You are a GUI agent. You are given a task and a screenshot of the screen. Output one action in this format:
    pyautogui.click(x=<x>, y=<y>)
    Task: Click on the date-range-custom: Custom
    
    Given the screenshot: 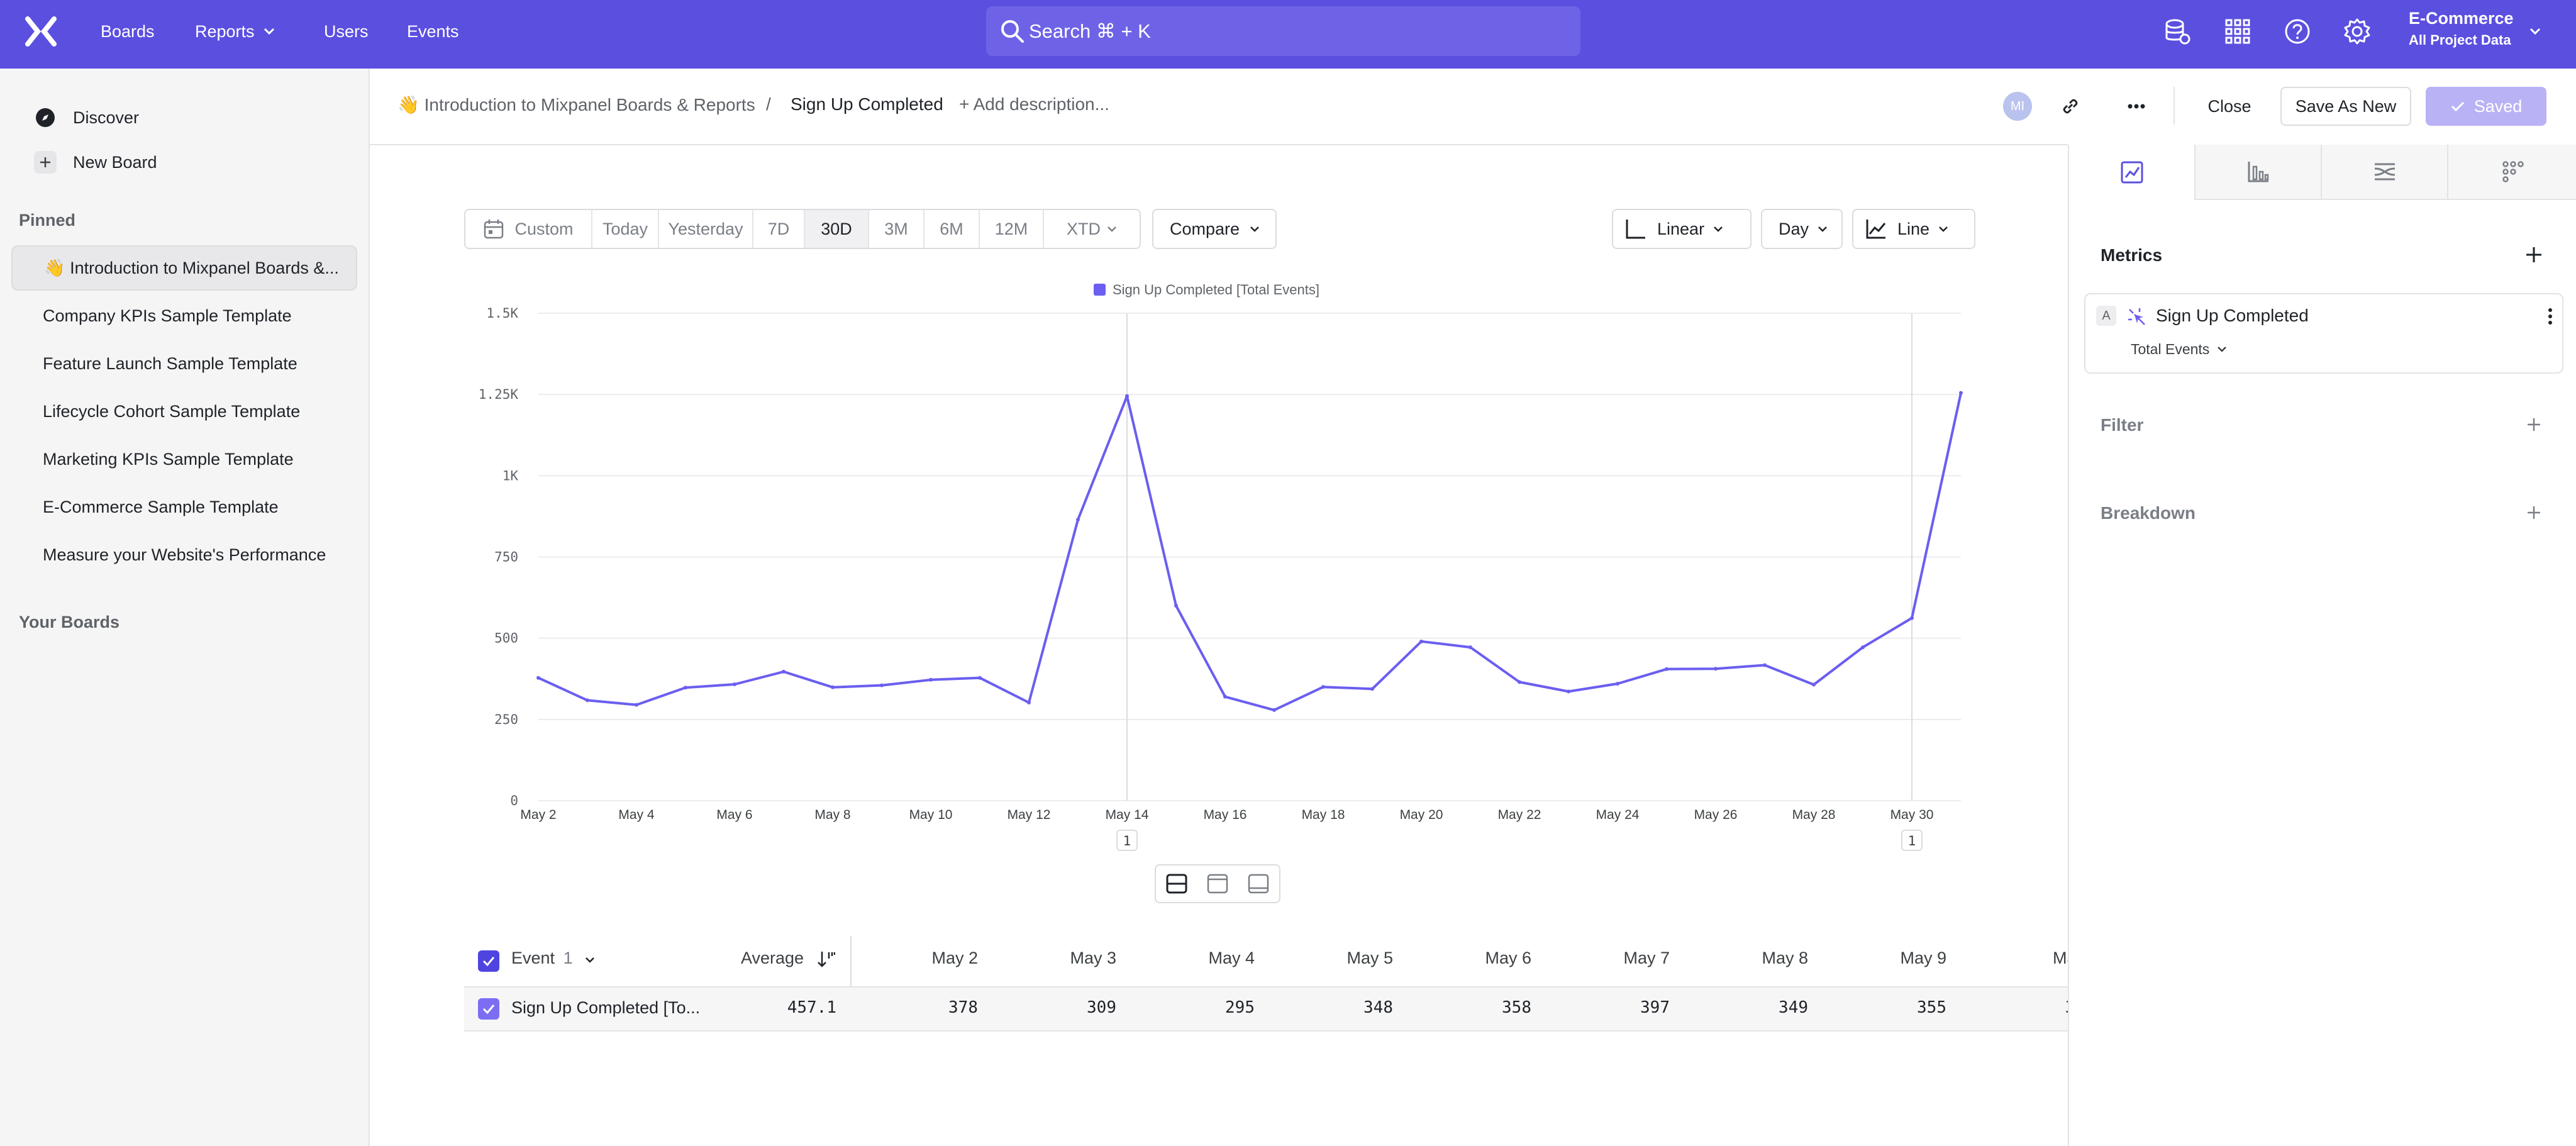 What is the action you would take?
    pyautogui.click(x=528, y=229)
    